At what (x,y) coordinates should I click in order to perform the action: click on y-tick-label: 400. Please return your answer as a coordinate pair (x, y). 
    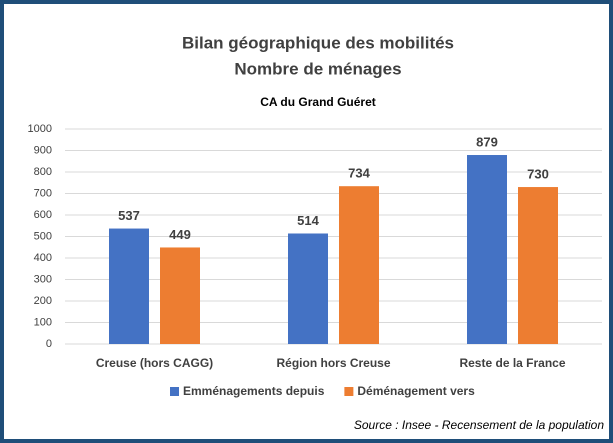
    Looking at the image, I should click on (43, 258).